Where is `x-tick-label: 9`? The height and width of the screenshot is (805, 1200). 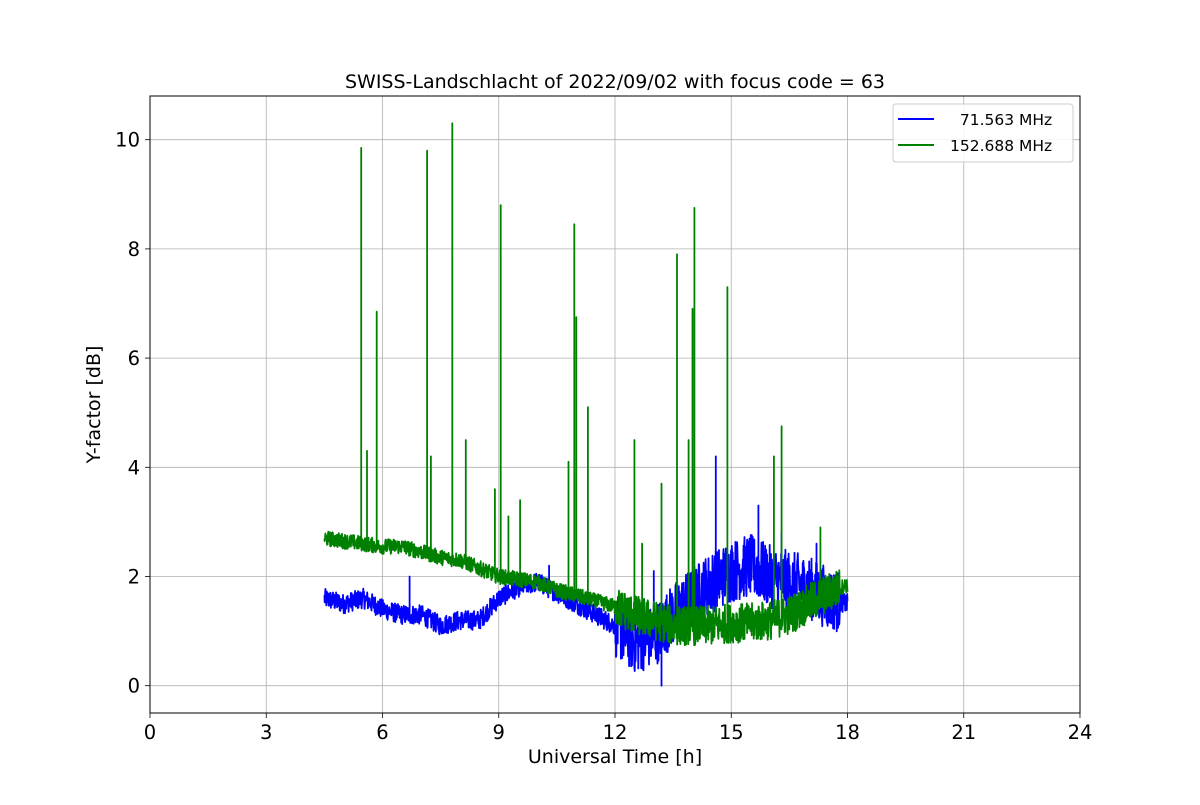 x-tick-label: 9 is located at coordinates (499, 732).